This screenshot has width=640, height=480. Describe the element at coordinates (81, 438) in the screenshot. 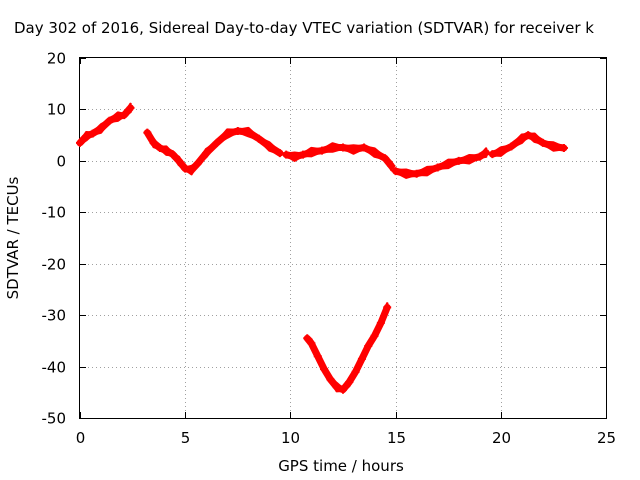

I see `x-tick-label: 0` at that location.